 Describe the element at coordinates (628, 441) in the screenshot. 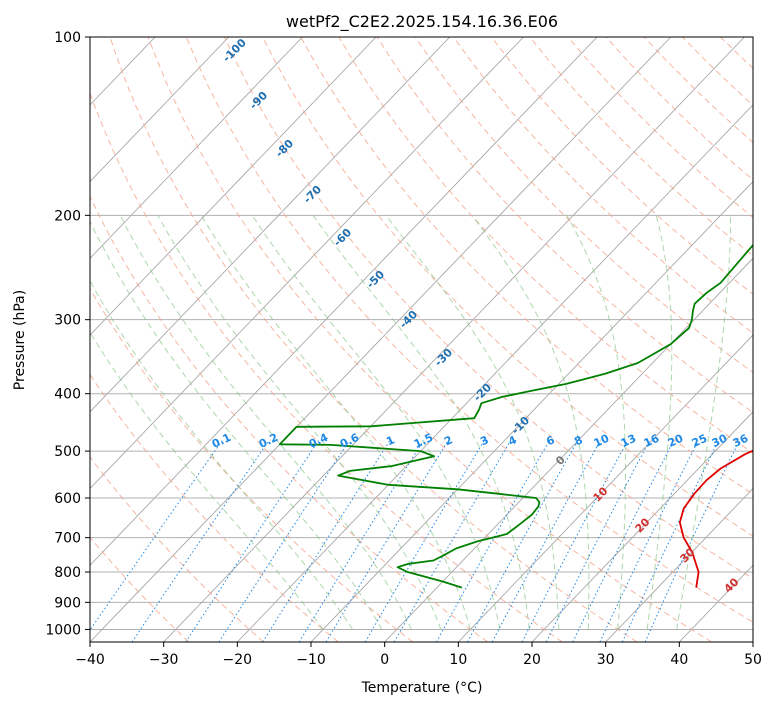

I see `mixing-ratio-label: 13` at that location.